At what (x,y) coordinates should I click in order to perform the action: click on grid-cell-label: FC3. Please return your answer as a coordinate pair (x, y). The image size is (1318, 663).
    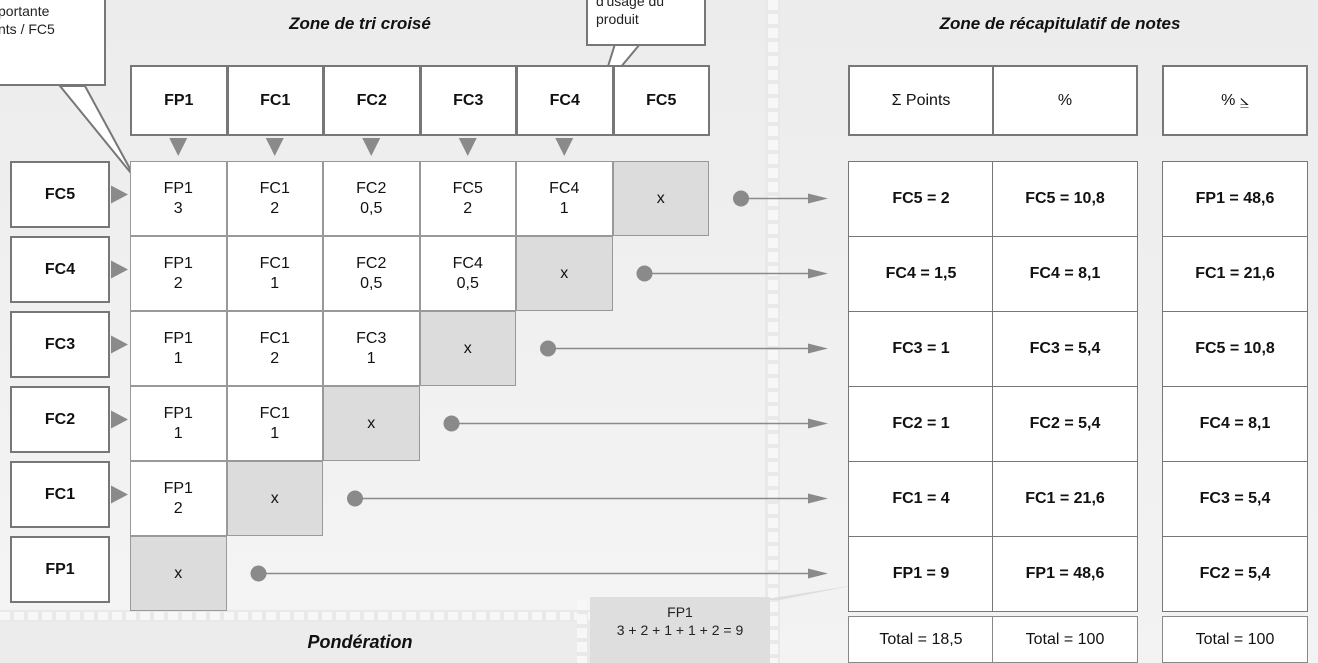
    Looking at the image, I should click on (371, 338).